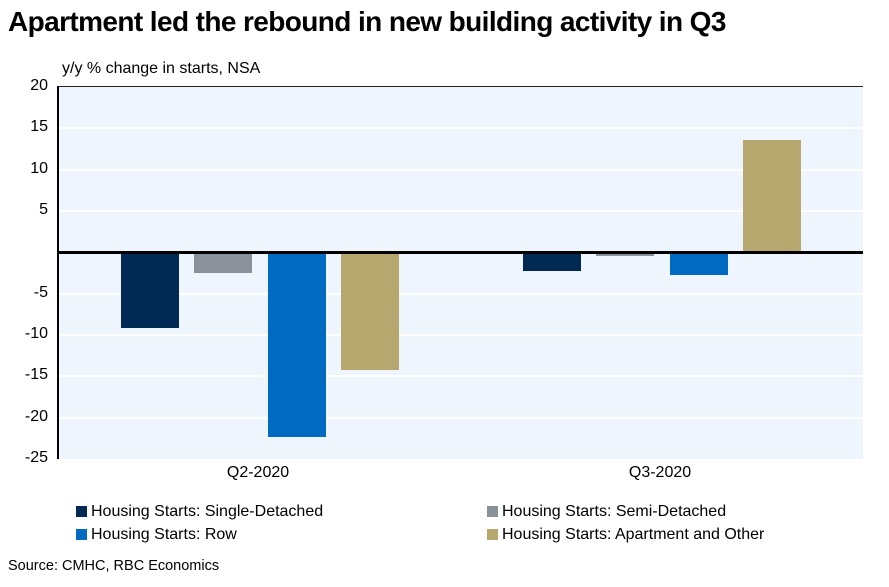  I want to click on y-tick-label--10: -10, so click(36, 333).